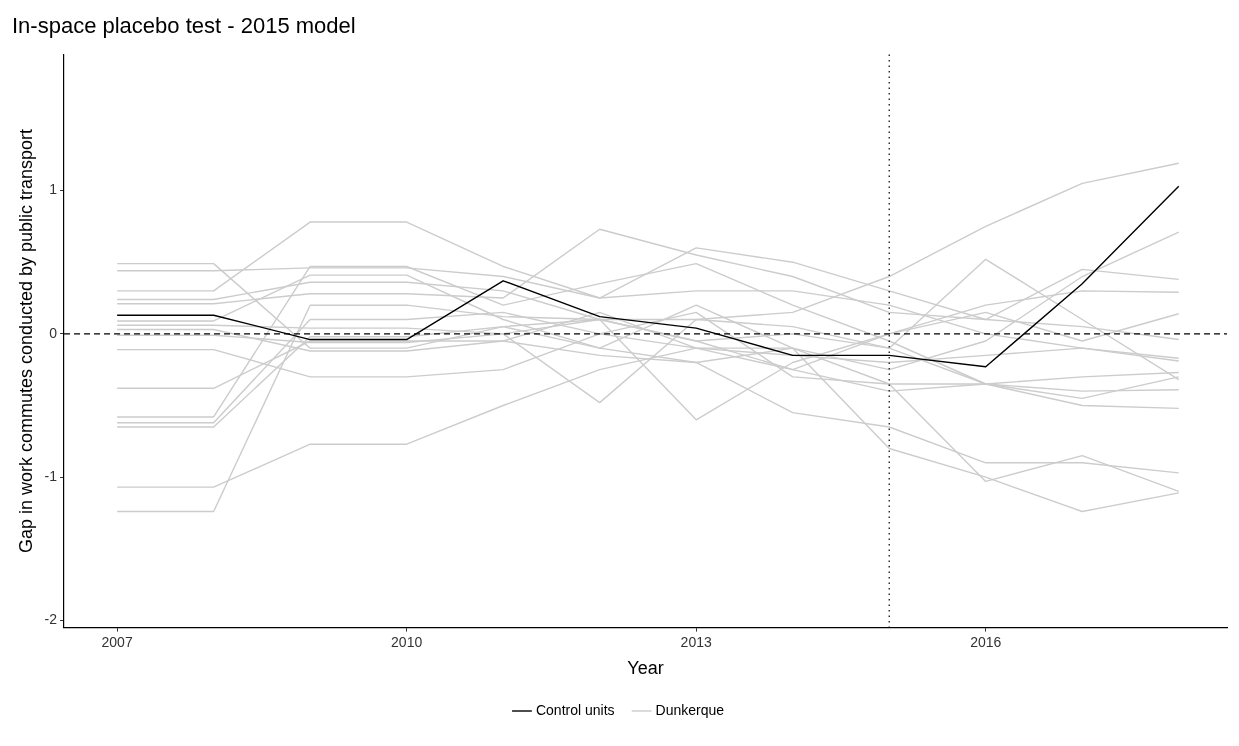  Describe the element at coordinates (53, 189) in the screenshot. I see `y-tick-label: 1` at that location.